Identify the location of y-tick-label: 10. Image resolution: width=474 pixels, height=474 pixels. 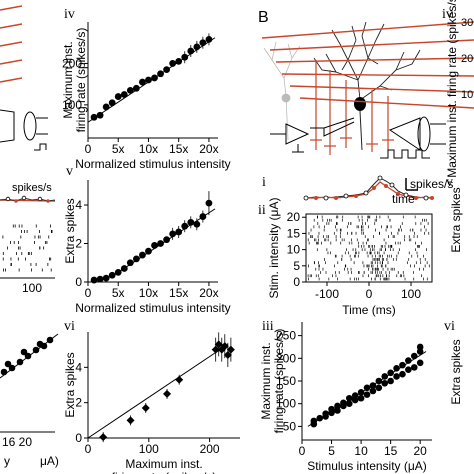
(294, 250).